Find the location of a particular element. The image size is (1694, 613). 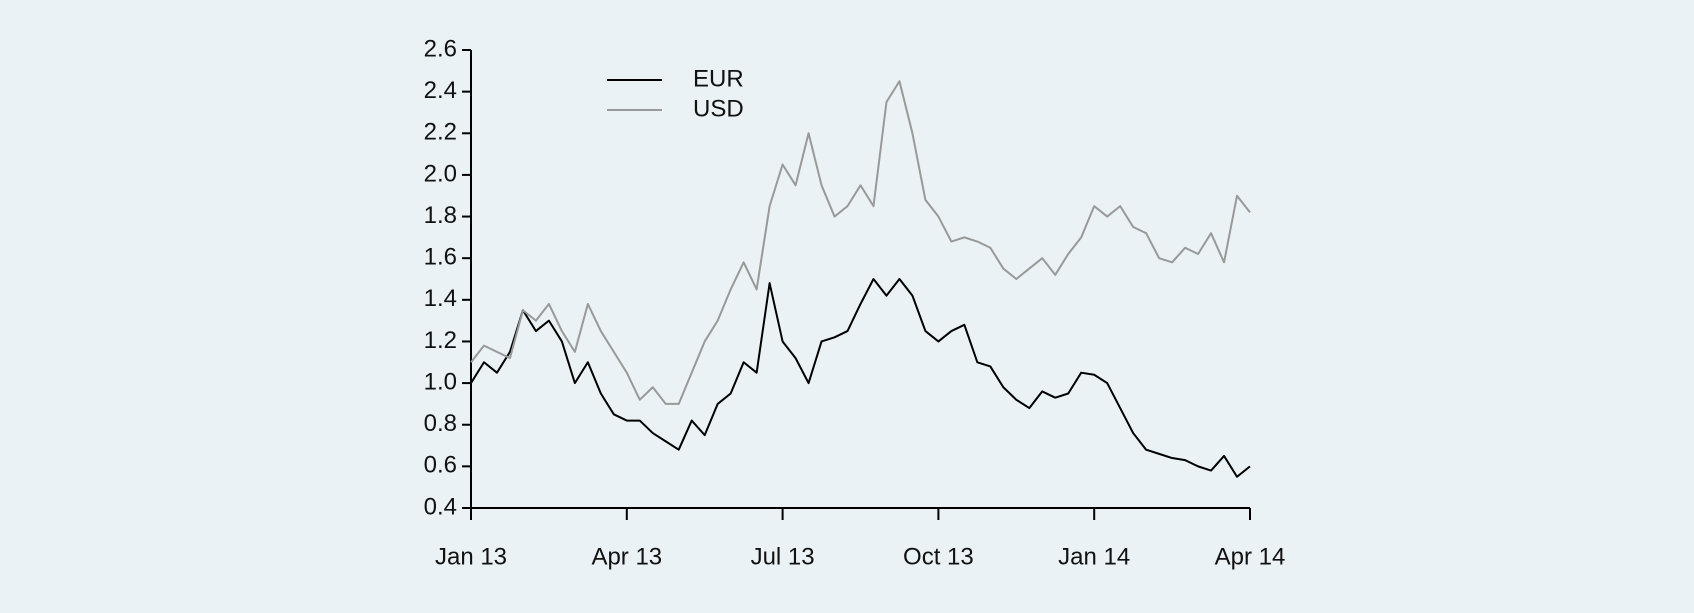

legend-label: EUR is located at coordinates (718, 78).